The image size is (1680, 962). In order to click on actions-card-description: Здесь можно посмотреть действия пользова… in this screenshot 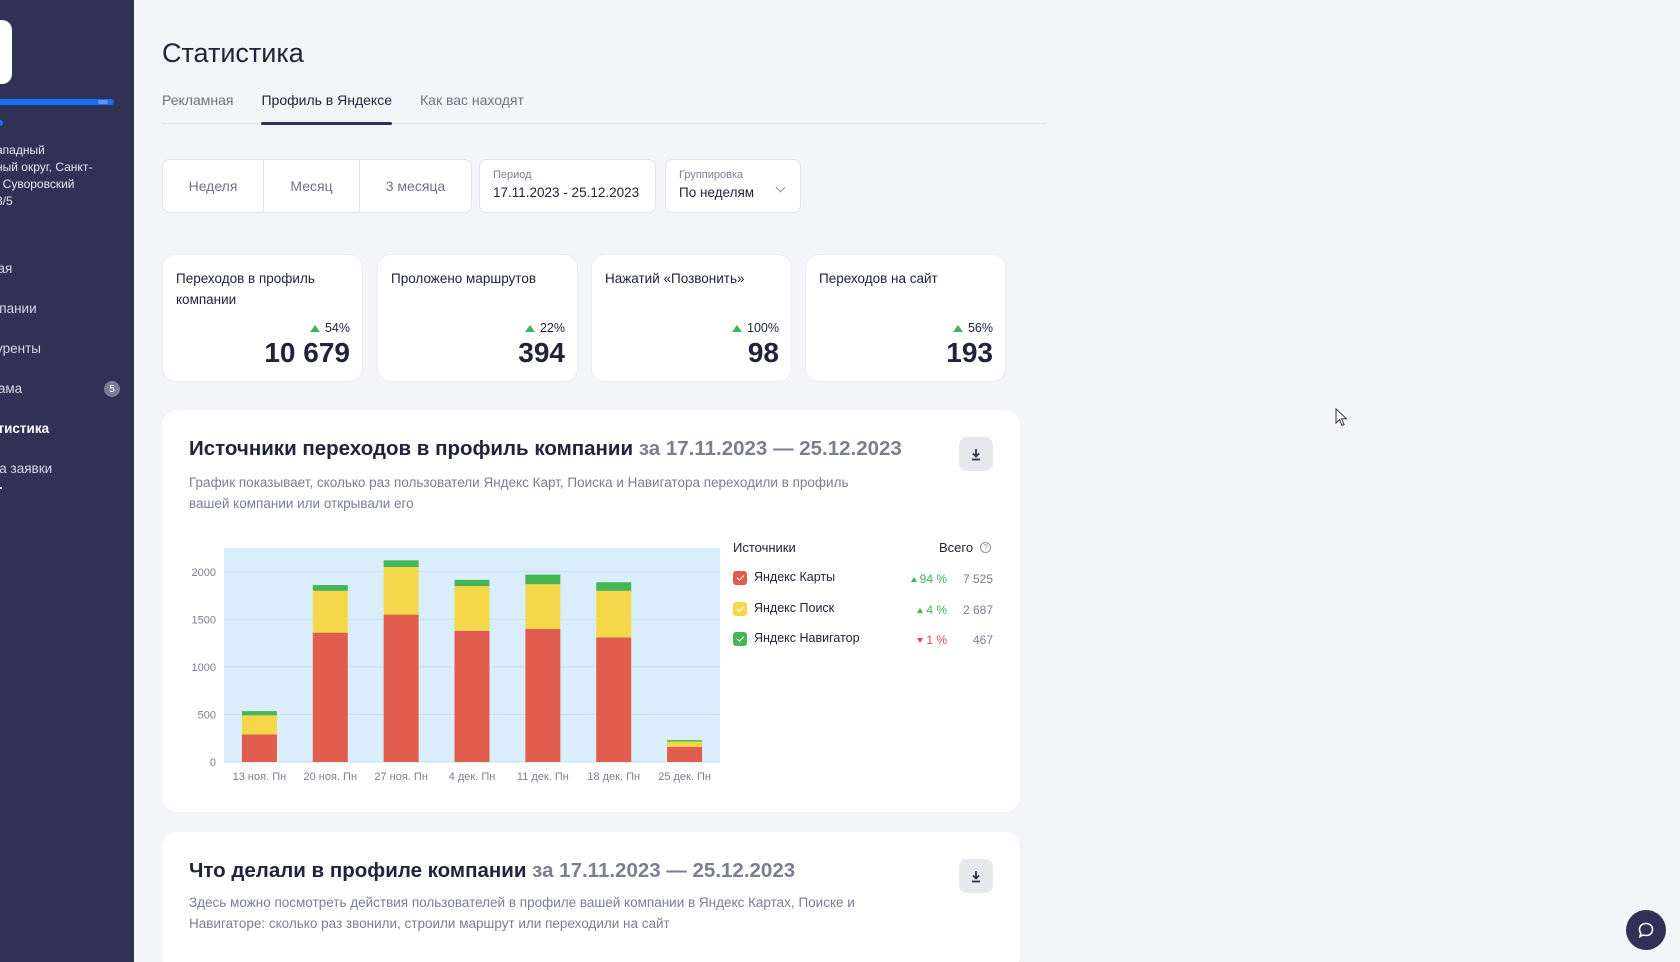, I will do `click(522, 913)`.